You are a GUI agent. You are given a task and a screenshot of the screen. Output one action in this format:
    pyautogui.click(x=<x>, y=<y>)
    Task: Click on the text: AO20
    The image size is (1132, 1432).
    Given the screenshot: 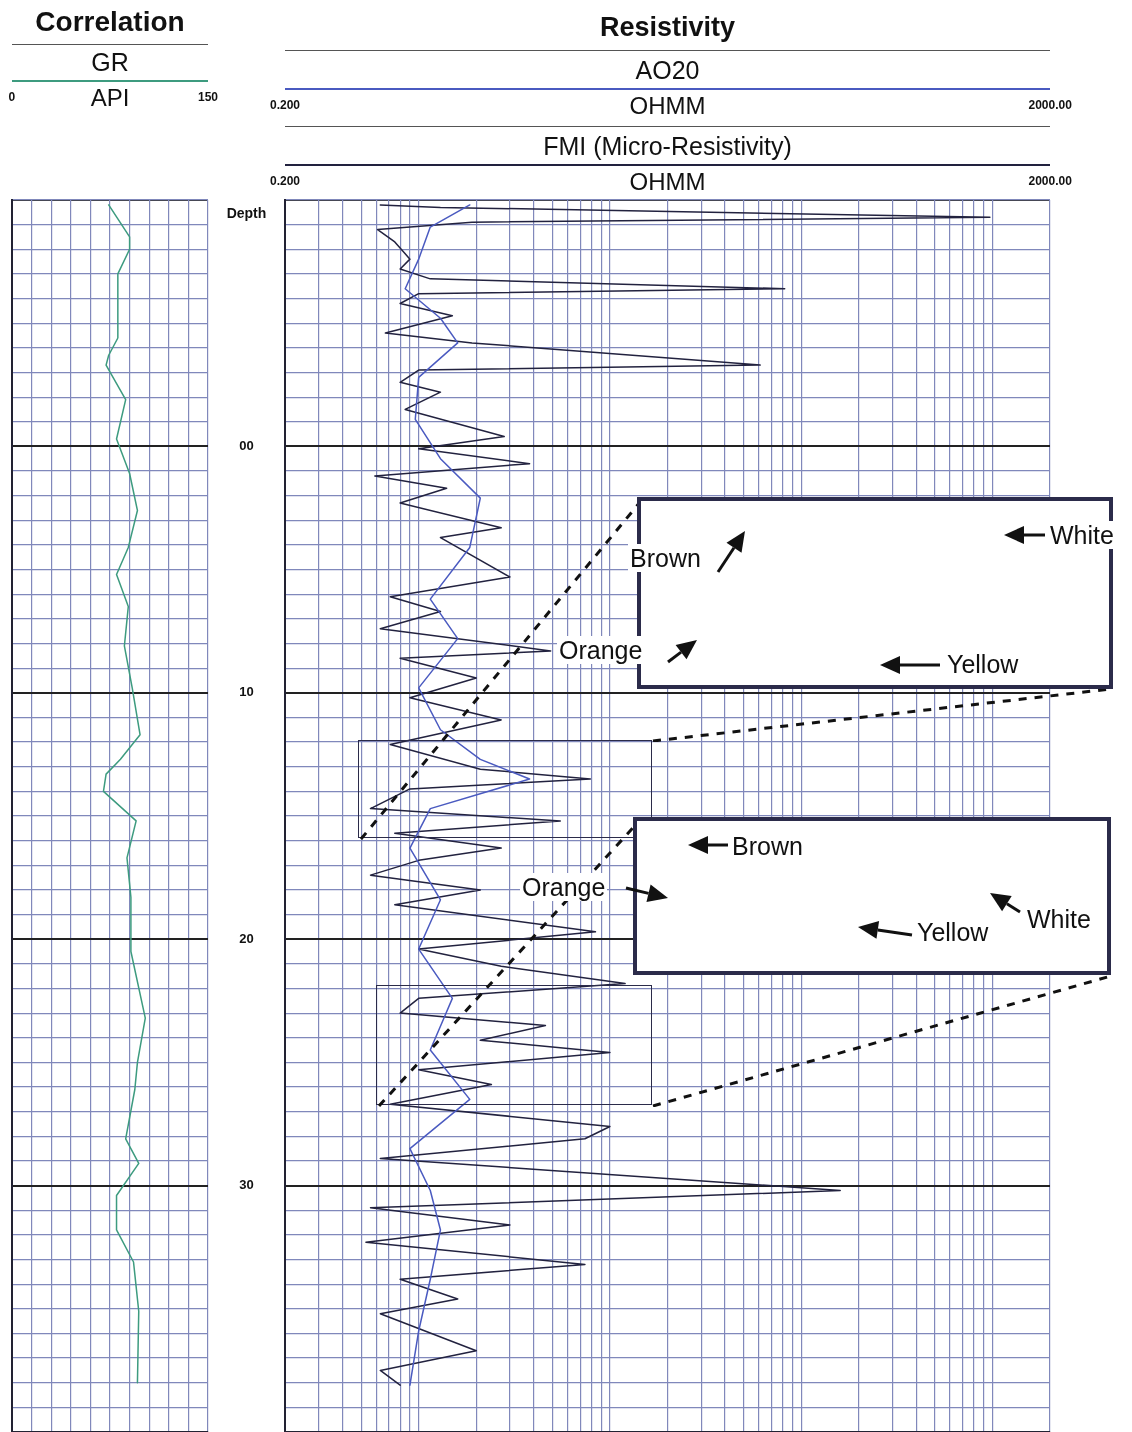 What is the action you would take?
    pyautogui.click(x=667, y=70)
    